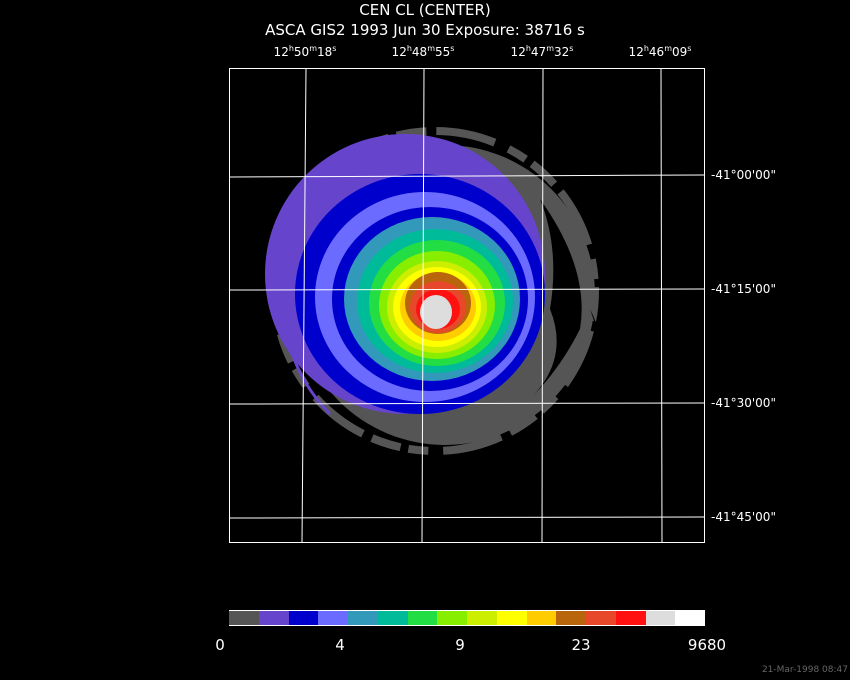 The width and height of the screenshot is (850, 680). Describe the element at coordinates (460, 645) in the screenshot. I see `colorbar-label: 9` at that location.